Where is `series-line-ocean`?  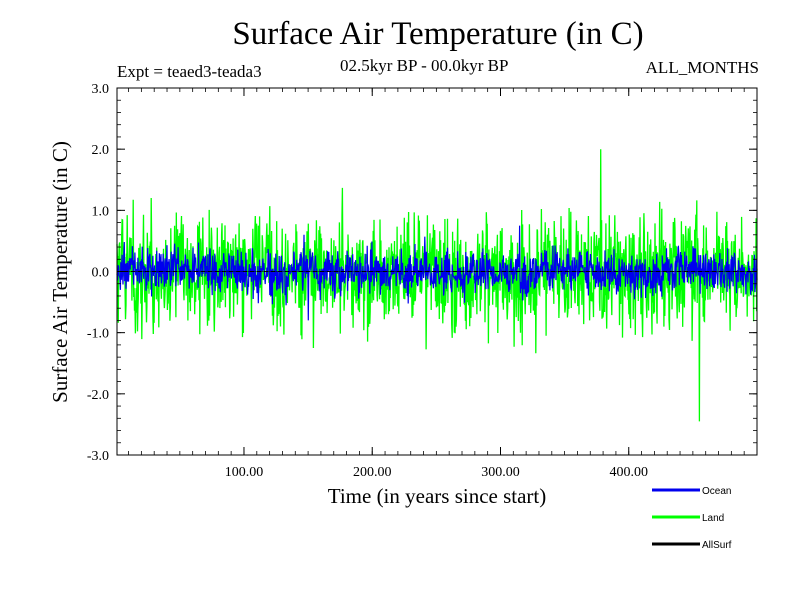
series-line-ocean is located at coordinates (437, 273).